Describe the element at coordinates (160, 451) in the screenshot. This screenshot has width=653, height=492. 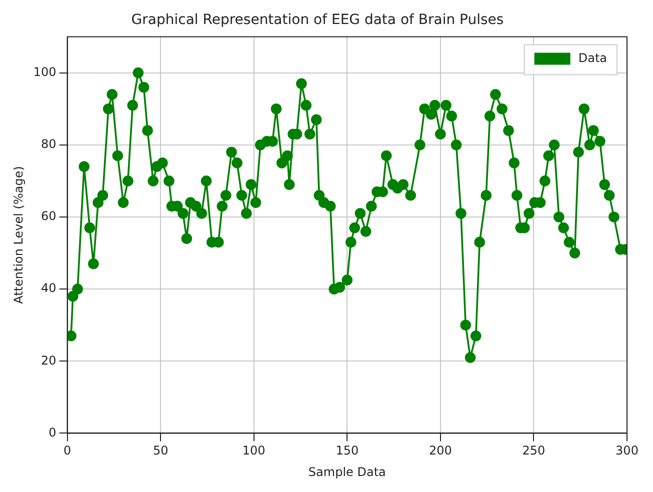
I see `x-tick-label: 50` at that location.